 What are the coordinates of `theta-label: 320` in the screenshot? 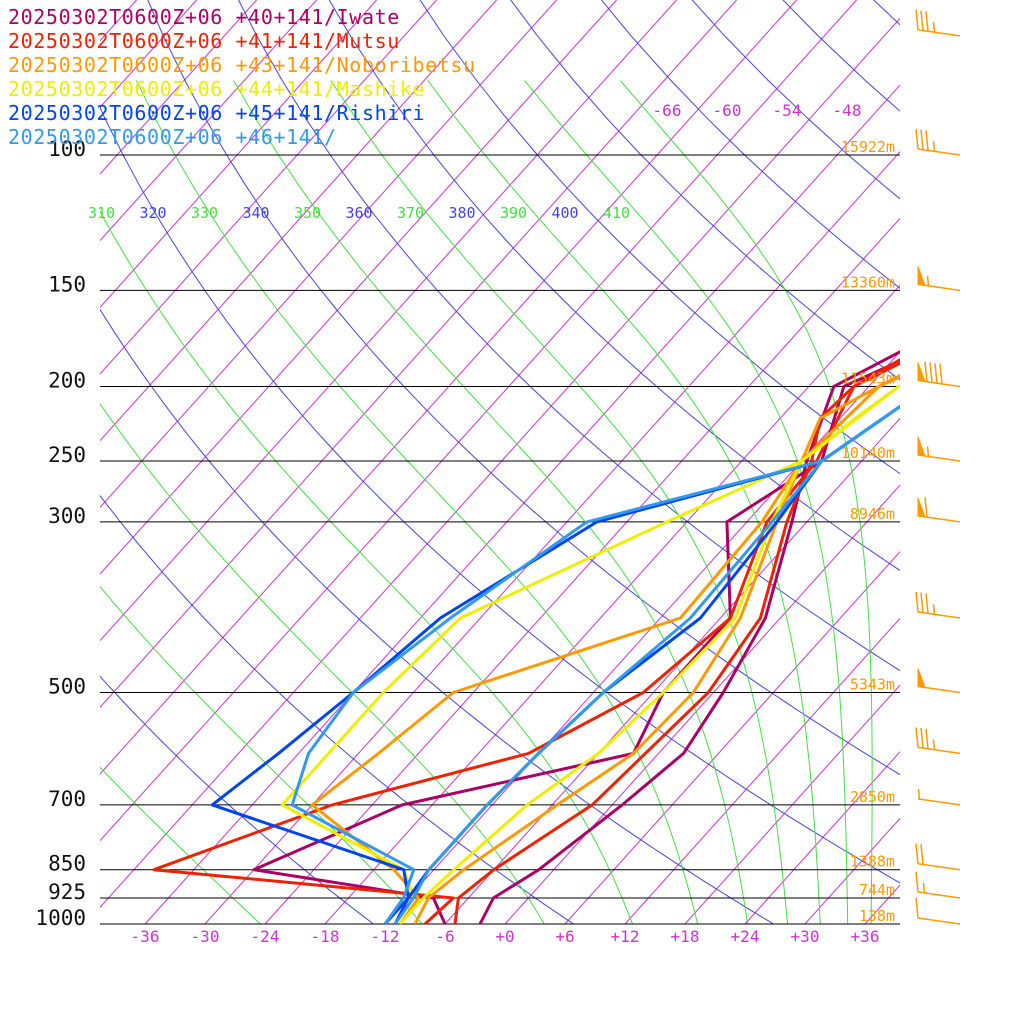 It's located at (153, 213).